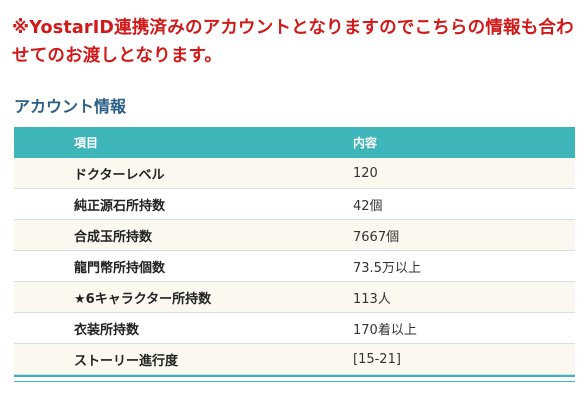 This screenshot has height=410, width=584. I want to click on row-item-value: [15-21], so click(464, 359).